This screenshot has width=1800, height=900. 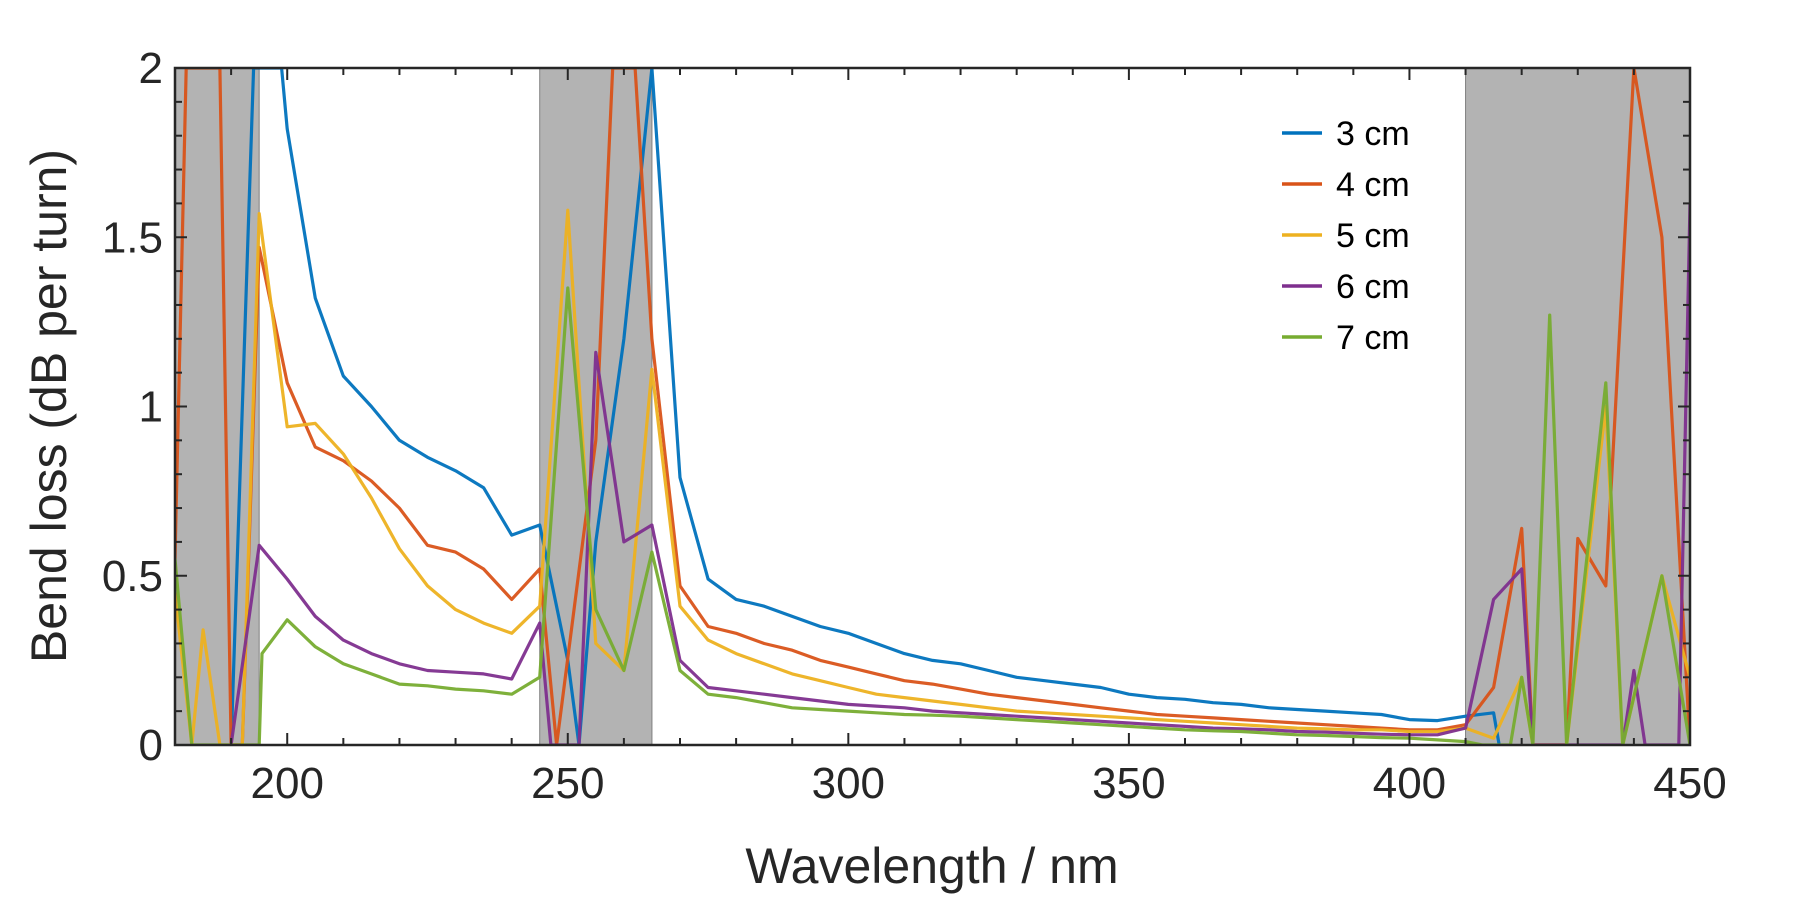 What do you see at coordinates (931, 866) in the screenshot?
I see `x-axis-title: Wavelength / nm` at bounding box center [931, 866].